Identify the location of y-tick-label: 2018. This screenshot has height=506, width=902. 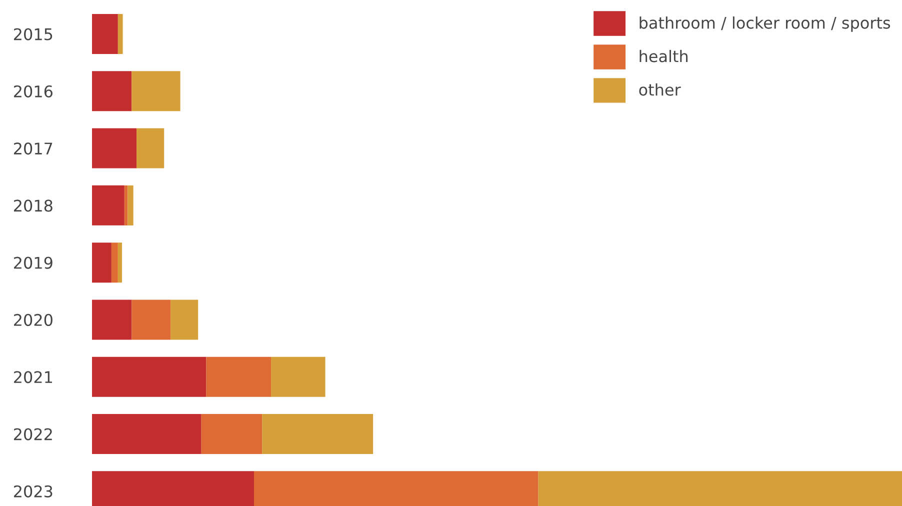
(33, 206).